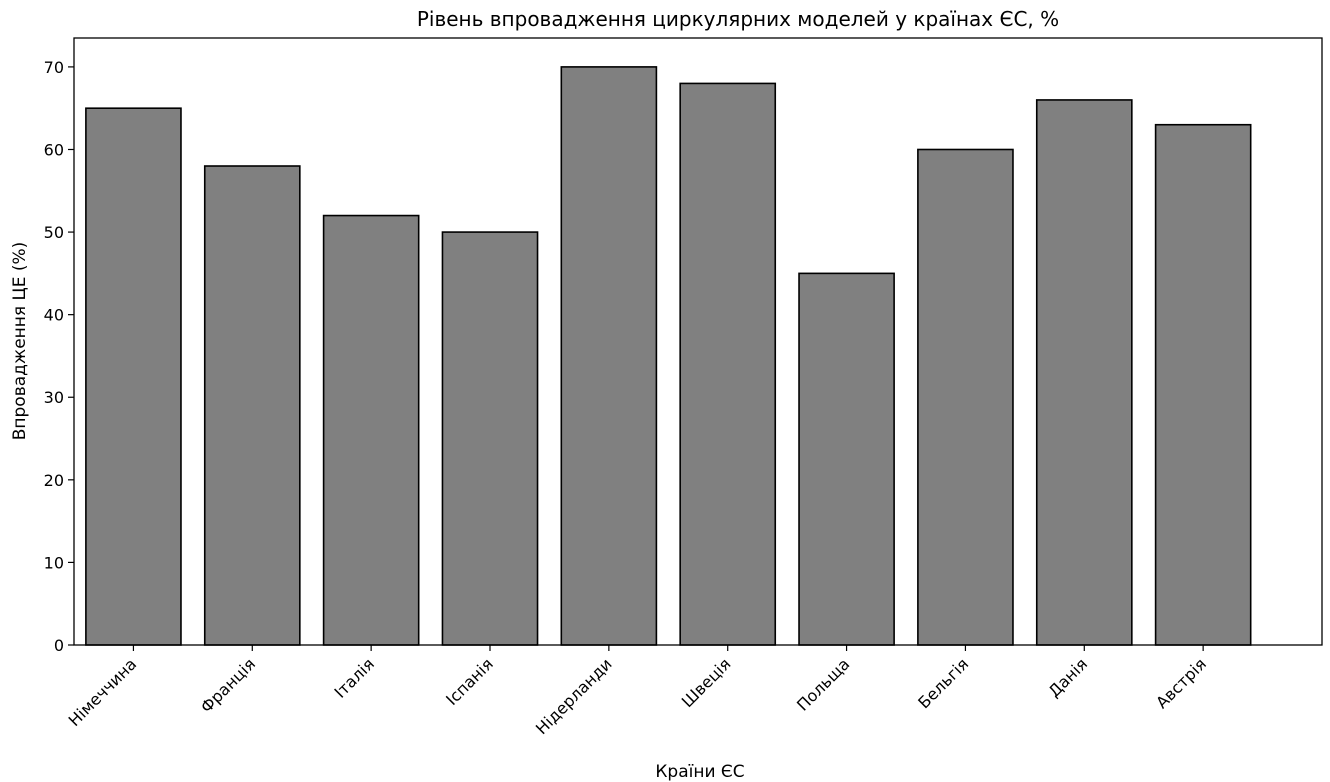  What do you see at coordinates (823, 684) in the screenshot?
I see `x-tick-label: Польща` at bounding box center [823, 684].